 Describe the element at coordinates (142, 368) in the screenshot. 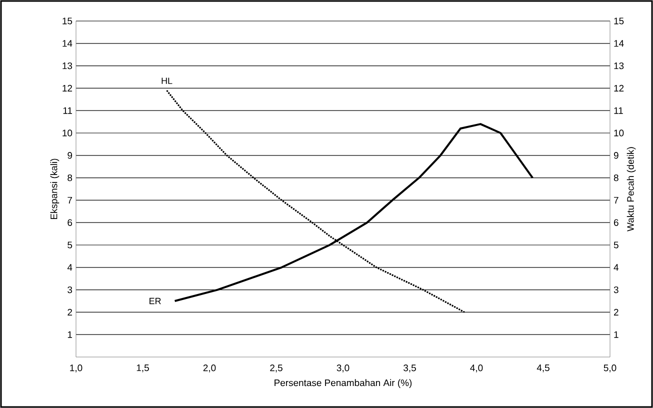

I see `x-tick-label: 1,5` at that location.